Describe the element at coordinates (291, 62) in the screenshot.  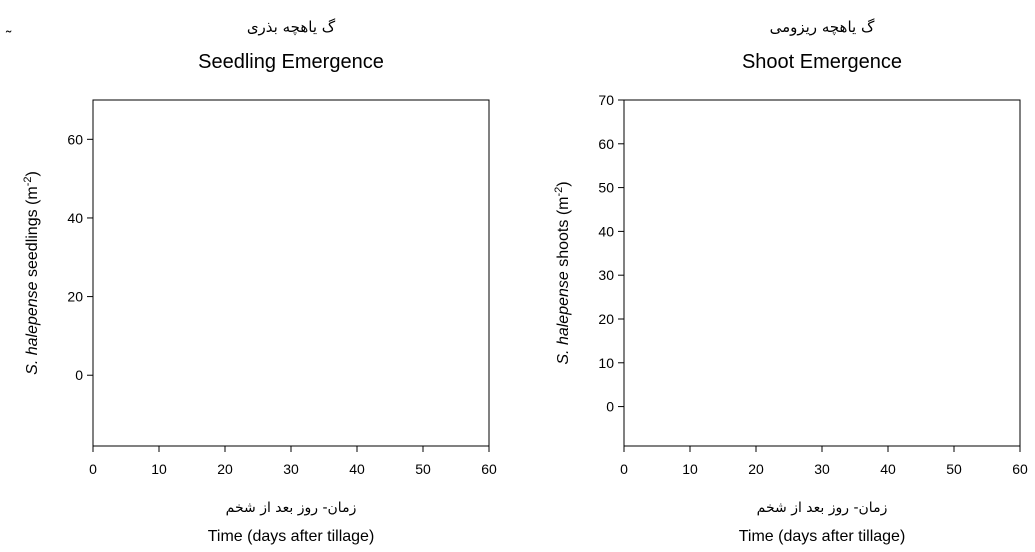
I see `chart-0-title: Seedling Emergence` at that location.